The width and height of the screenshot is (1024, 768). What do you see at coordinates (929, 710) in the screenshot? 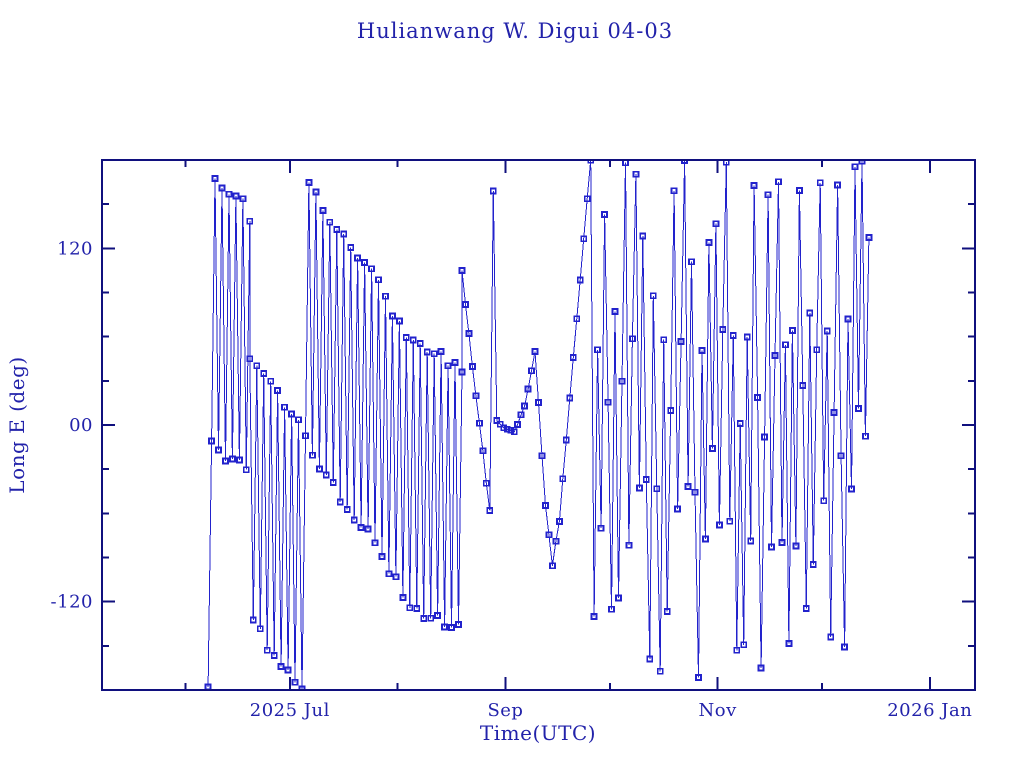
I see `x-tick-label: 2026 Jan` at bounding box center [929, 710].